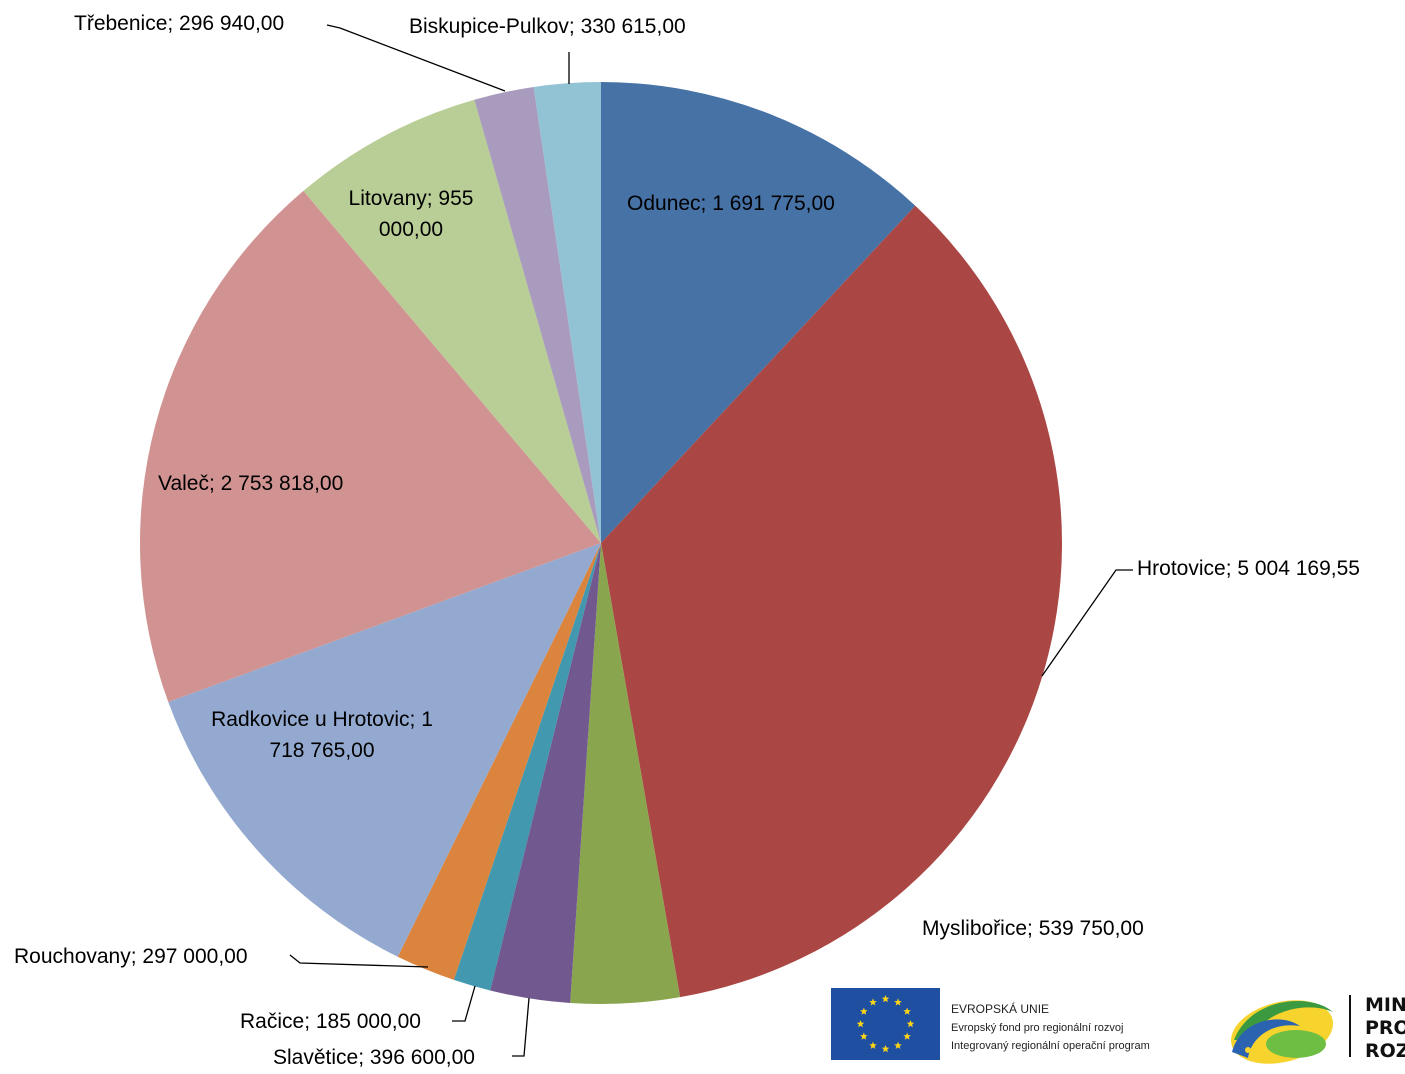  What do you see at coordinates (1087, 623) in the screenshot?
I see `leader-line-hrotovice` at bounding box center [1087, 623].